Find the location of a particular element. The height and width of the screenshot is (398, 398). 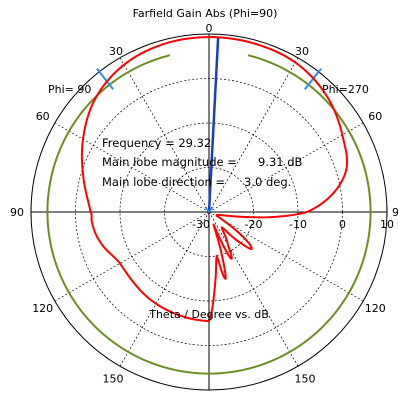

chart-title: Farfield Gain Abs (Phi=90) is located at coordinates (205, 13).